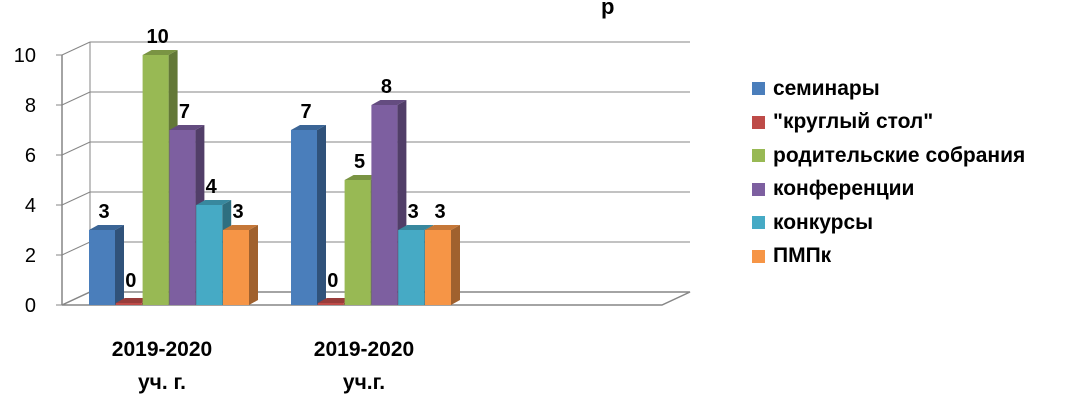 Image resolution: width=1077 pixels, height=394 pixels. What do you see at coordinates (844, 189) in the screenshot?
I see `legend-label: конференции` at bounding box center [844, 189].